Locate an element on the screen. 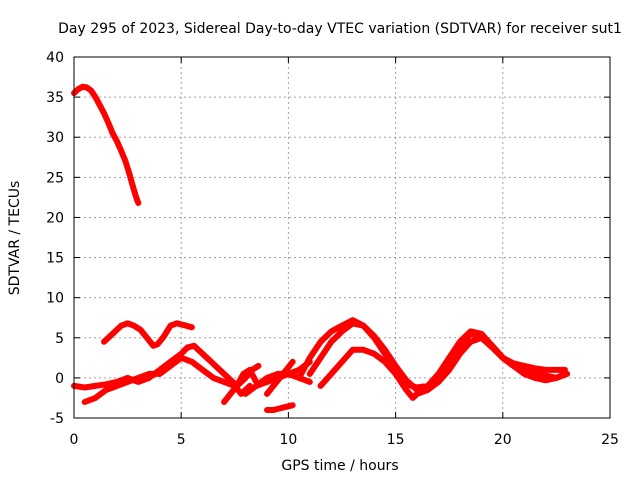 The width and height of the screenshot is (640, 480). y-tick-label: -5 is located at coordinates (57, 419).